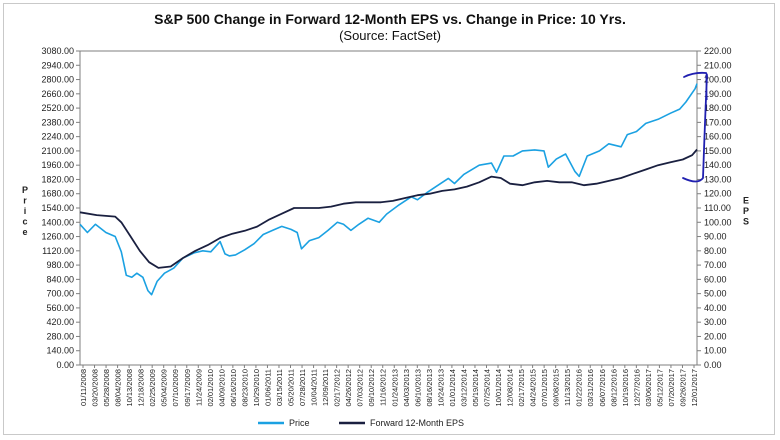 The width and height of the screenshot is (780, 440). I want to click on x-axis-tick-label: 09/26/2017, so click(682, 388).